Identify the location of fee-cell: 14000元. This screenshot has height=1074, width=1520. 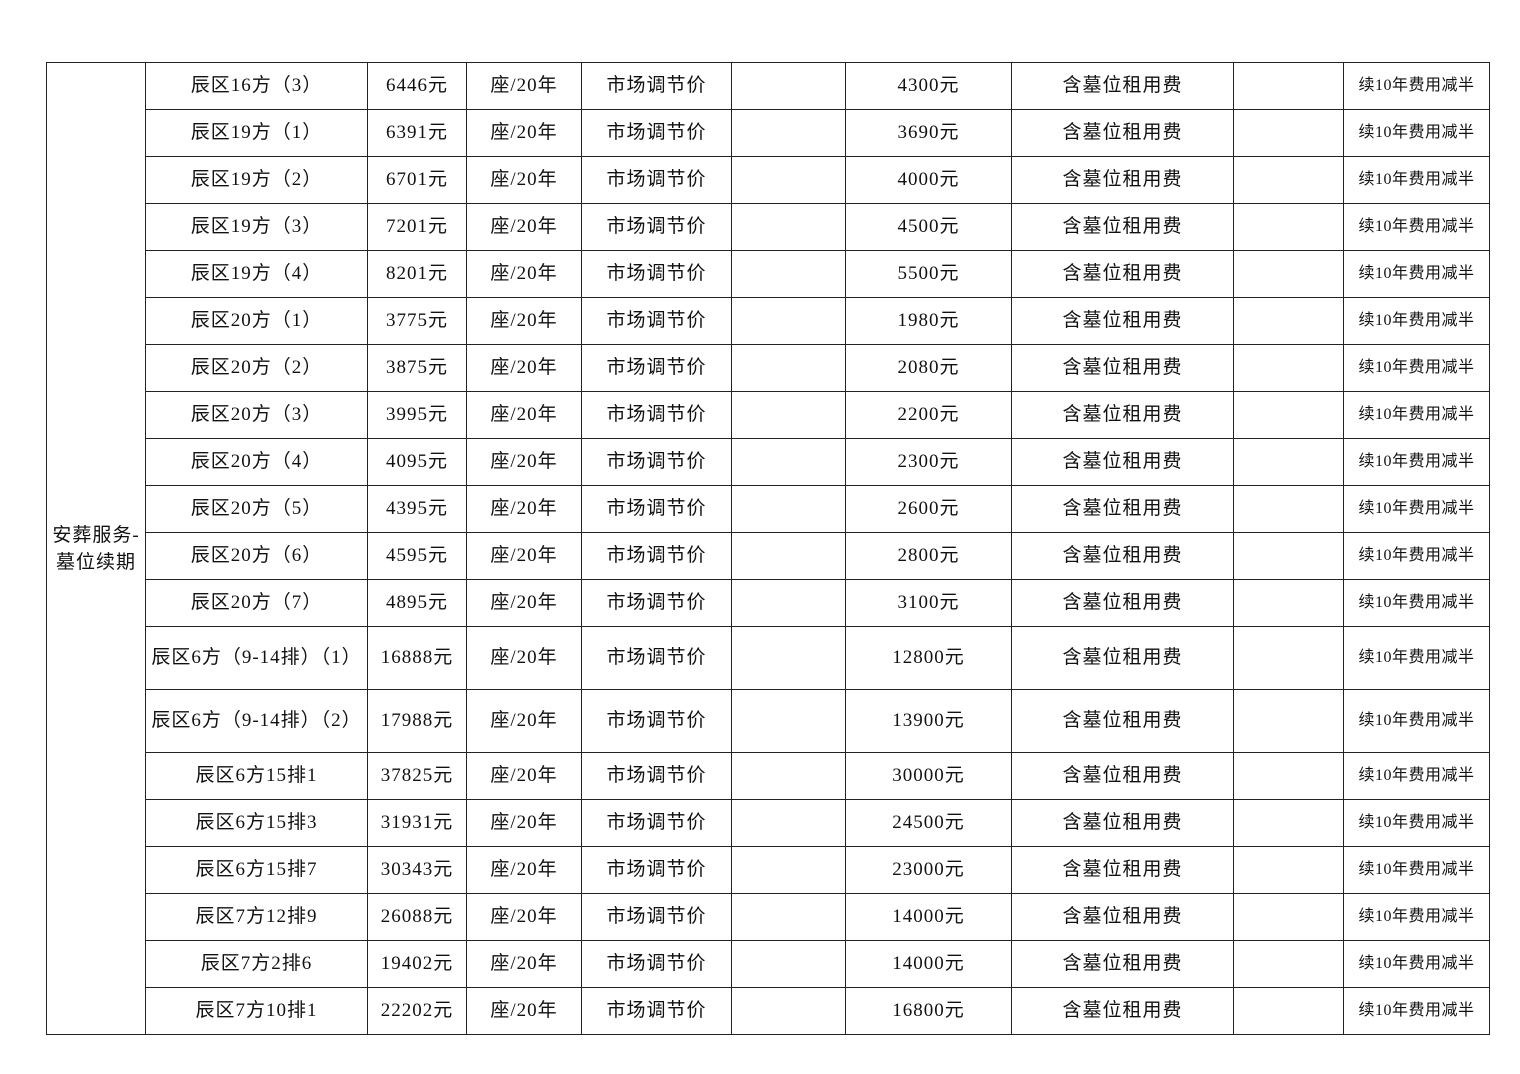
(928, 964).